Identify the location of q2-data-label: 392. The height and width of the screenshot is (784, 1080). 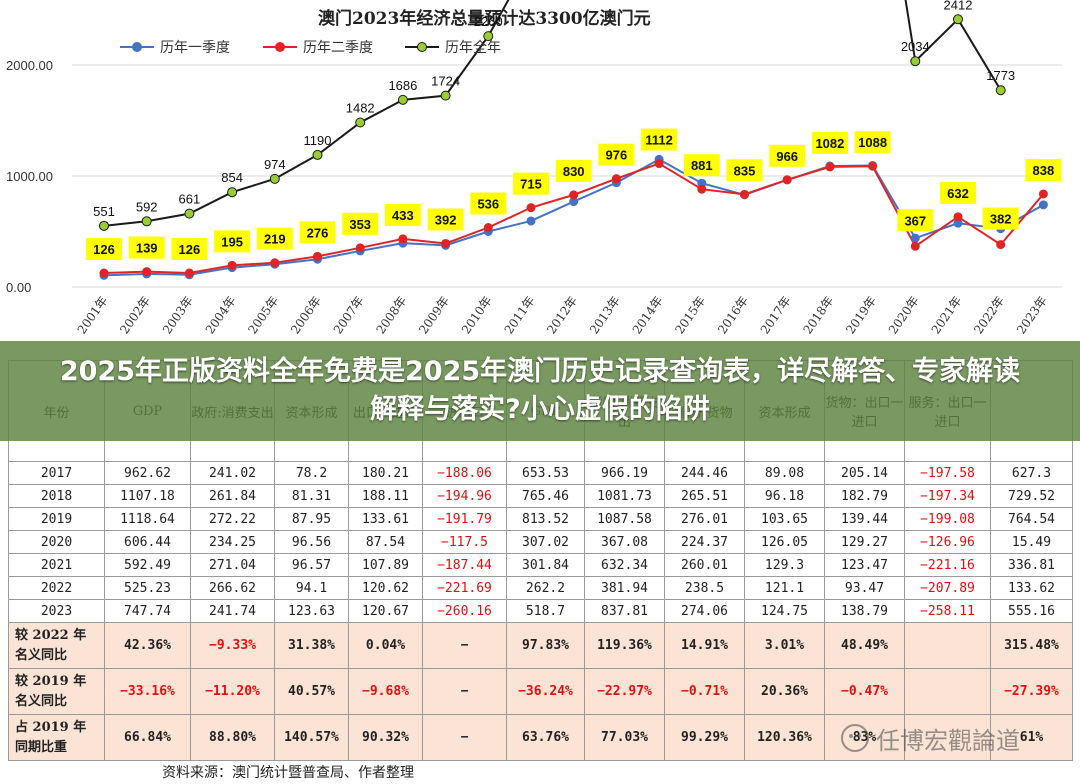
(446, 219).